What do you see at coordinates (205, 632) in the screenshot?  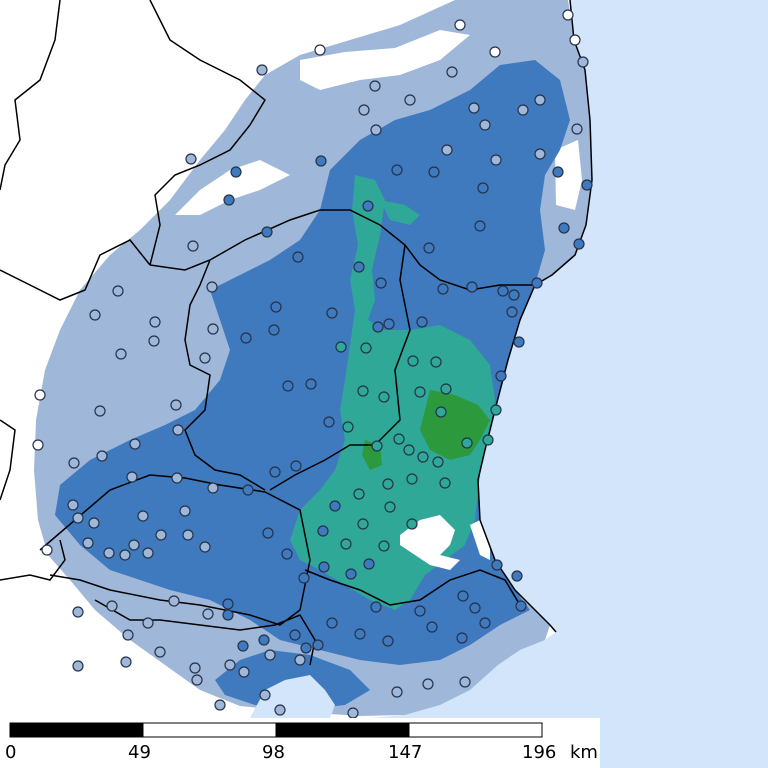 I see `border-tokyo` at bounding box center [205, 632].